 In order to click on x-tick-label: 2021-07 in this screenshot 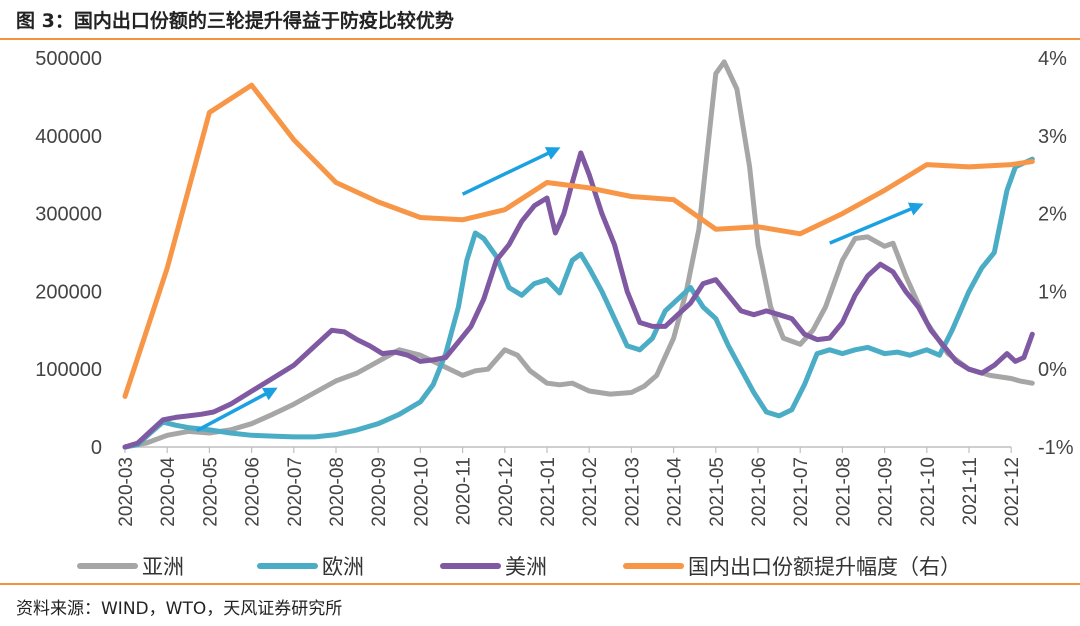, I will do `click(801, 492)`.